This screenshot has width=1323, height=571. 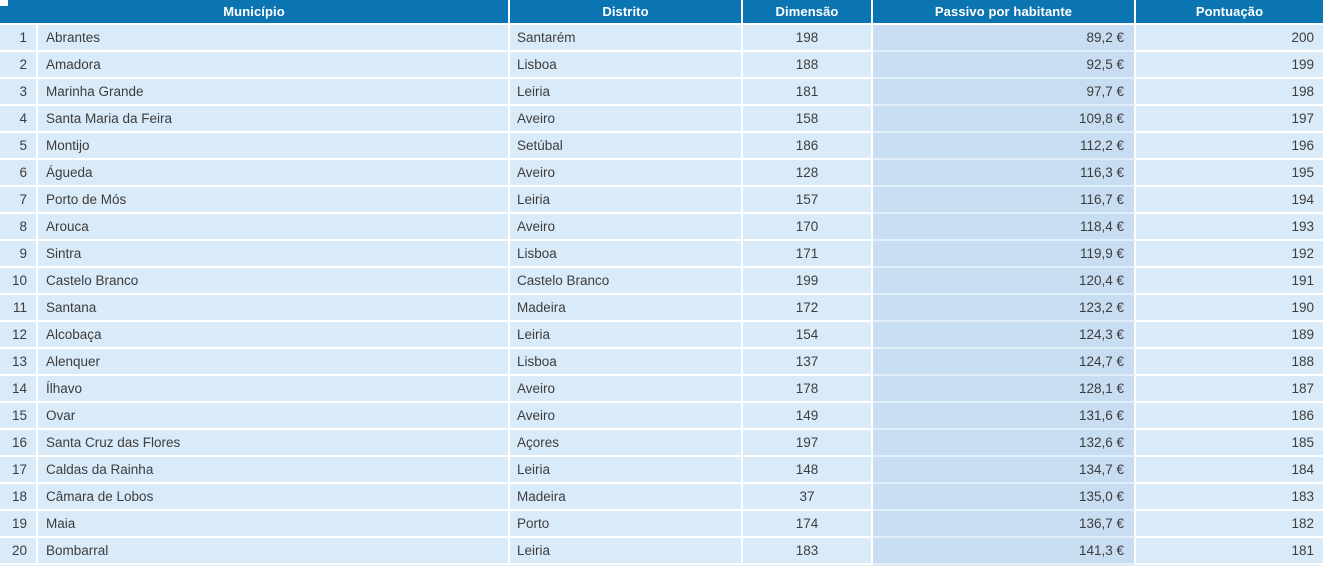 I want to click on pontuacao-cell: 194, so click(x=1229, y=200).